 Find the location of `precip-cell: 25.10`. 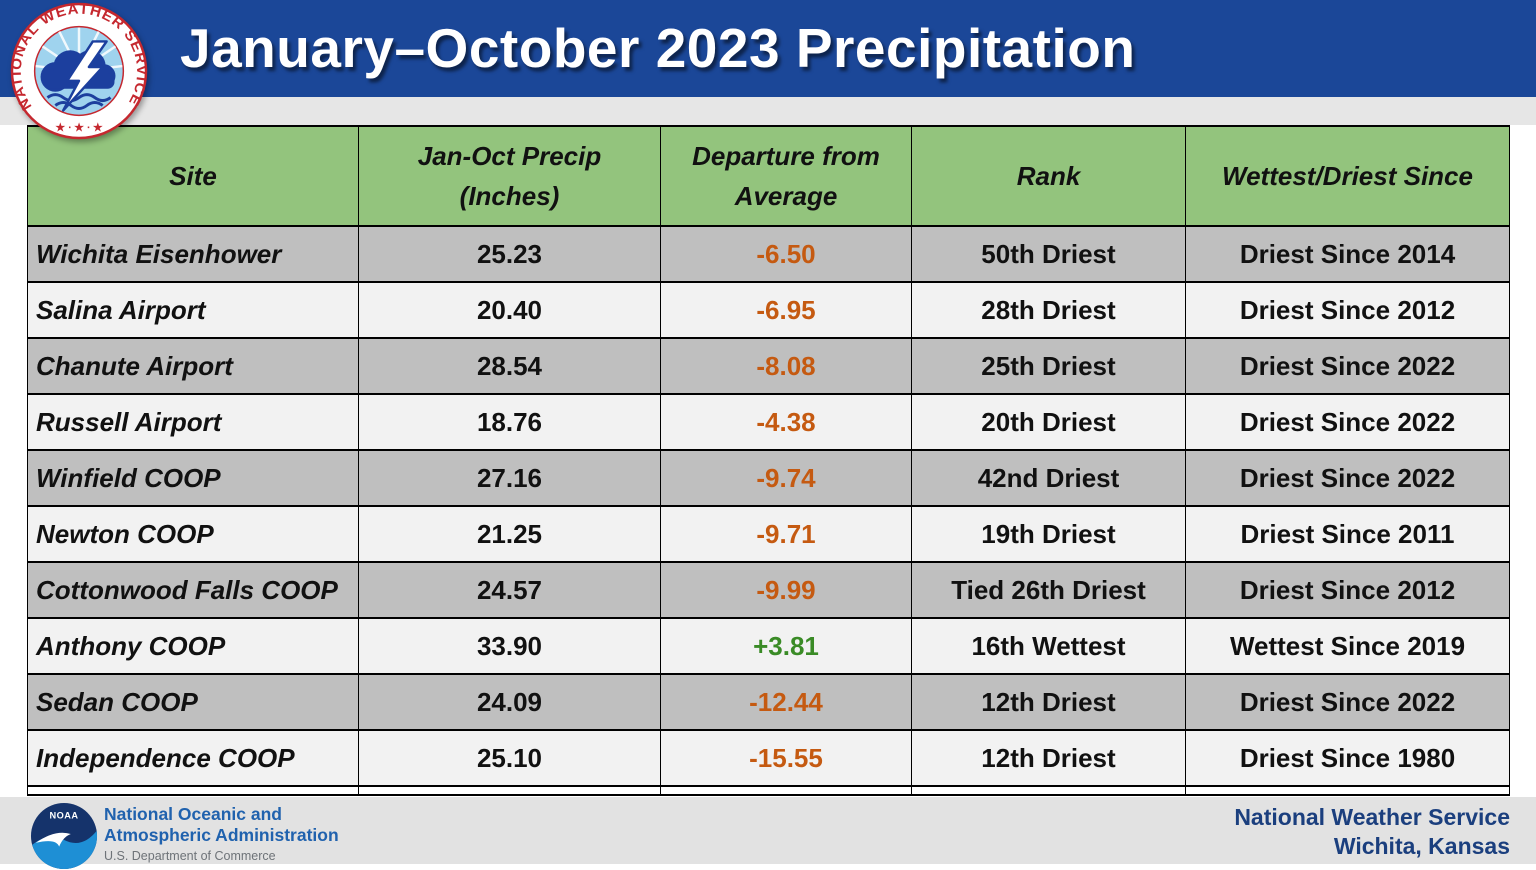

precip-cell: 25.10 is located at coordinates (509, 758).